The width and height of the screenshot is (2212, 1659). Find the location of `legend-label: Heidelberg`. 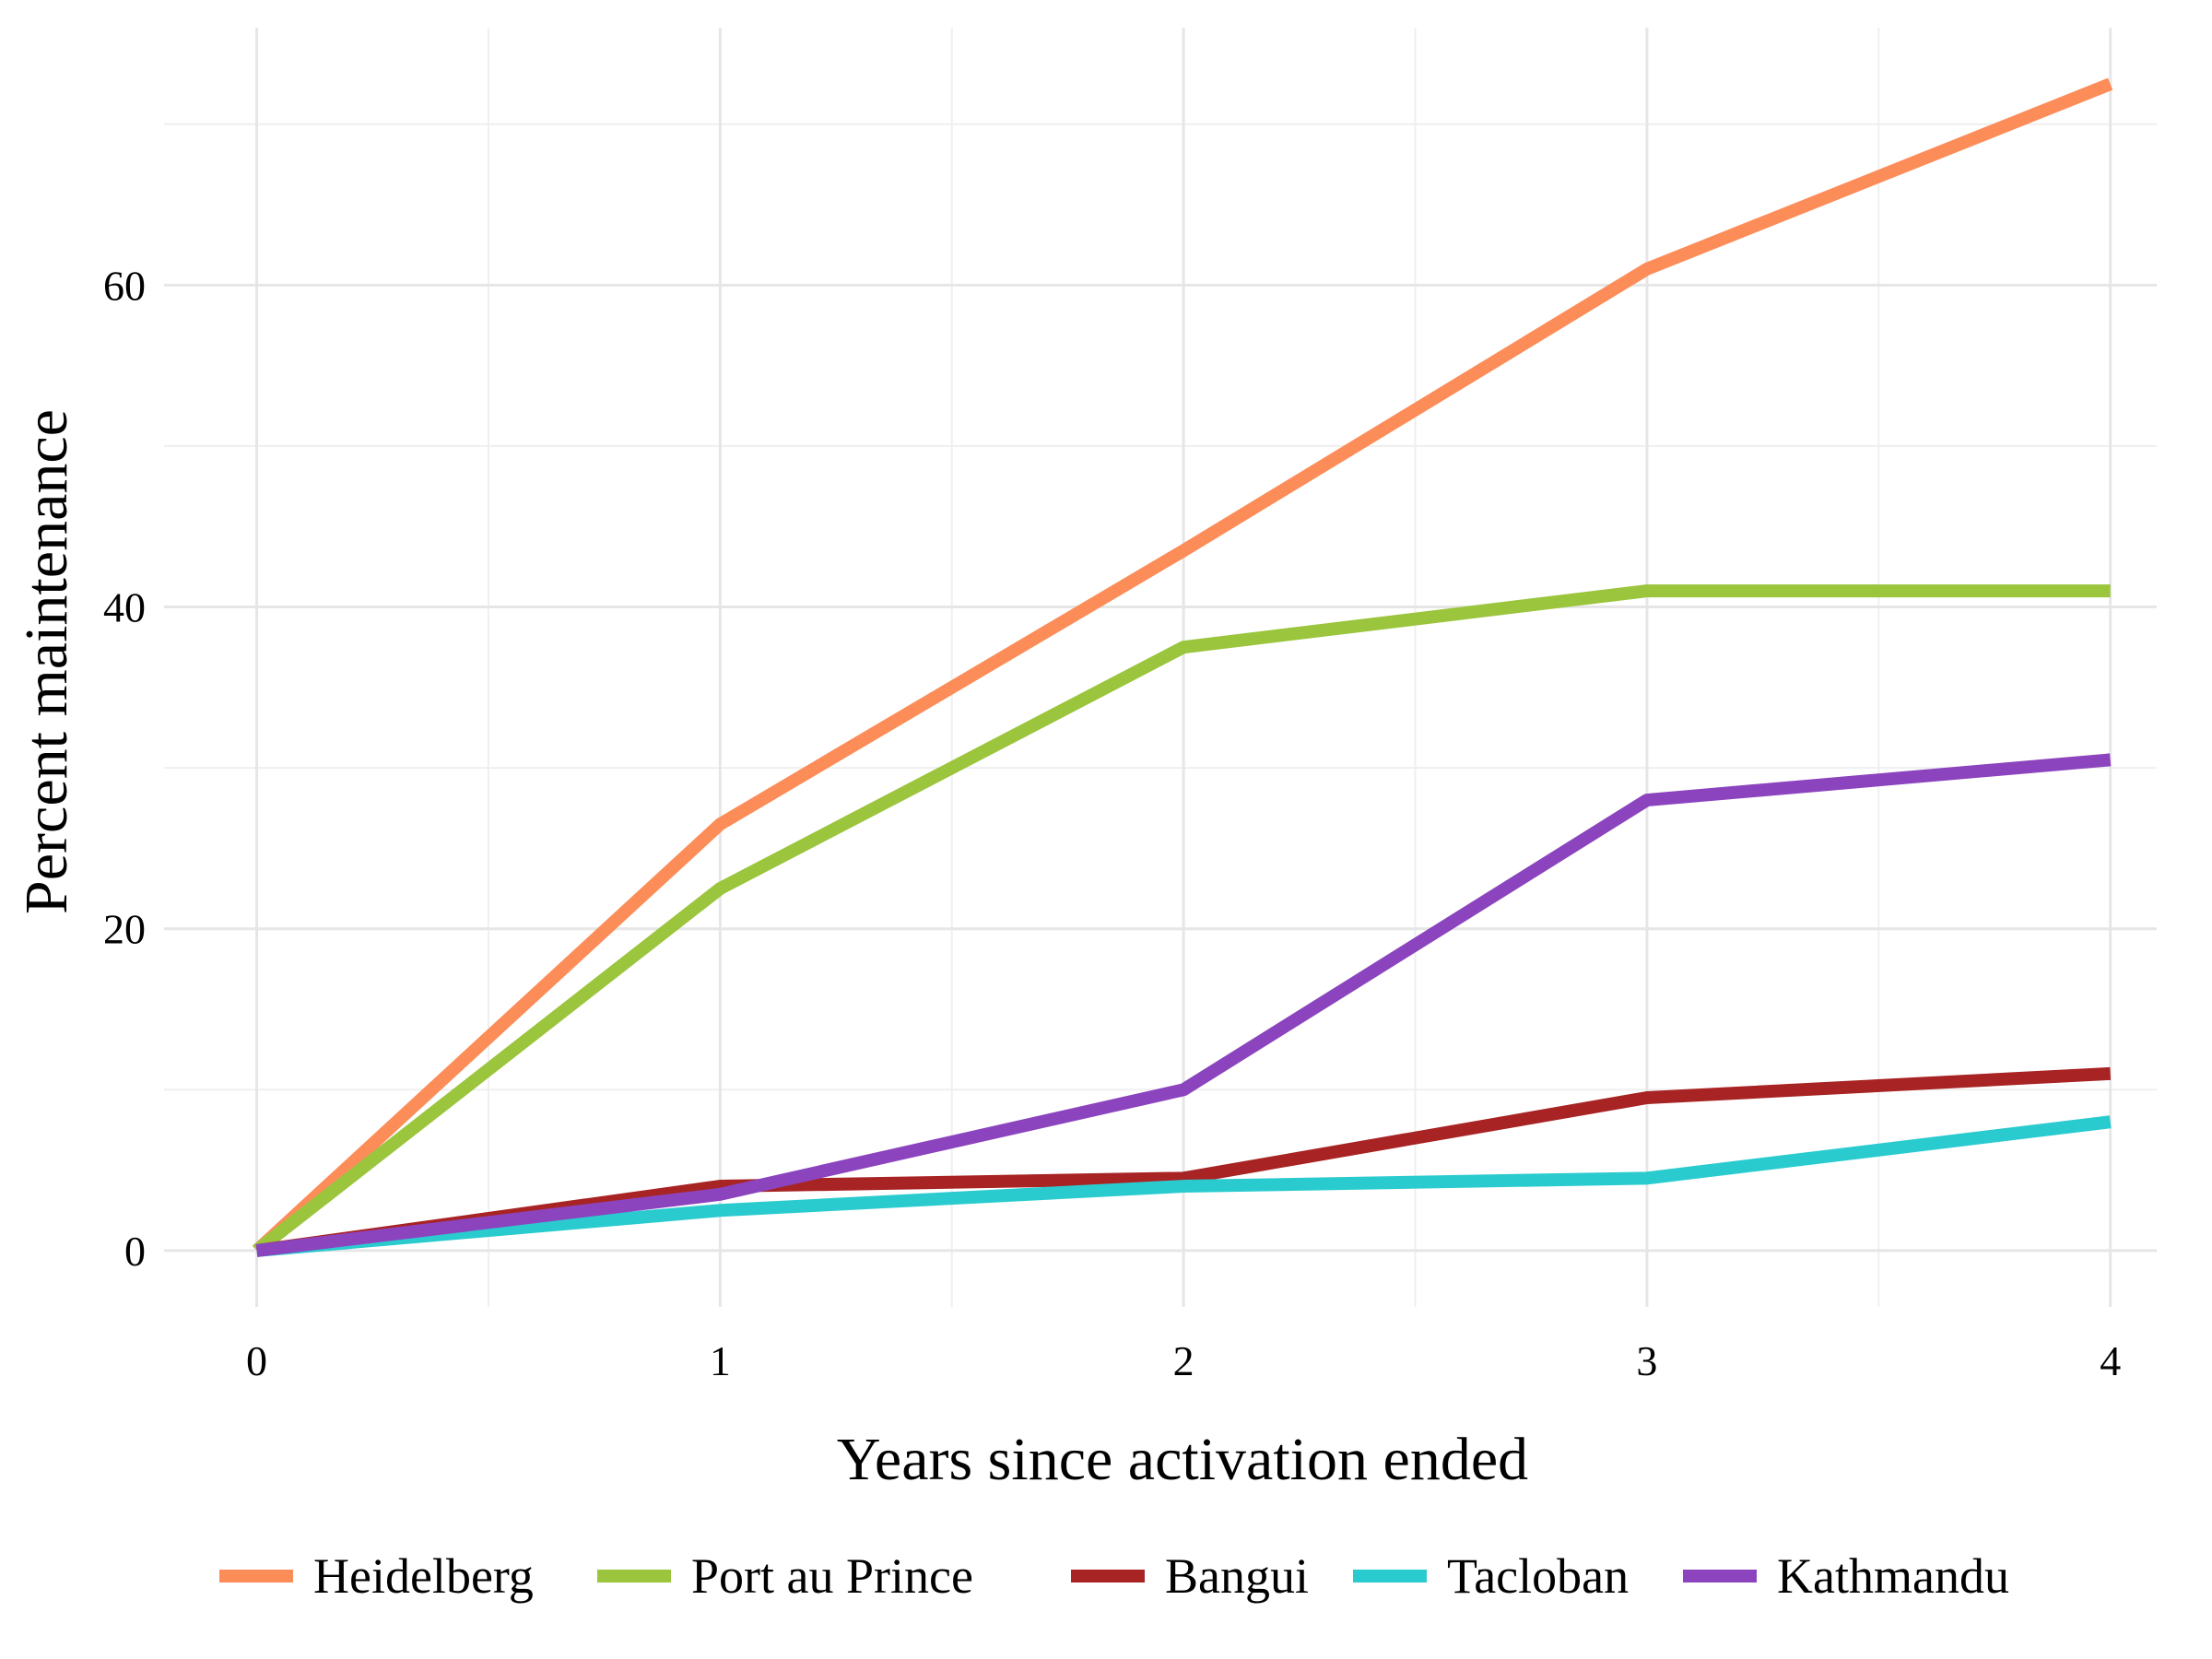

legend-label: Heidelberg is located at coordinates (423, 1576).